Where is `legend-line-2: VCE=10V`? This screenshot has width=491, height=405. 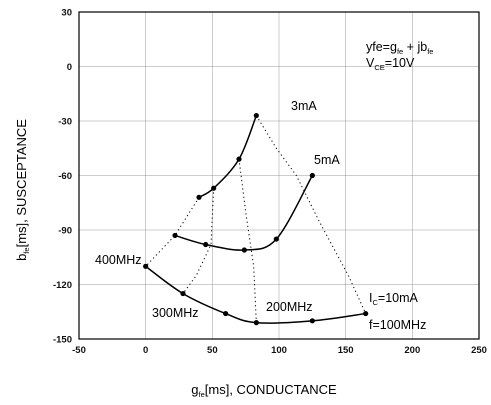
legend-line-2: VCE=10V is located at coordinates (390, 64).